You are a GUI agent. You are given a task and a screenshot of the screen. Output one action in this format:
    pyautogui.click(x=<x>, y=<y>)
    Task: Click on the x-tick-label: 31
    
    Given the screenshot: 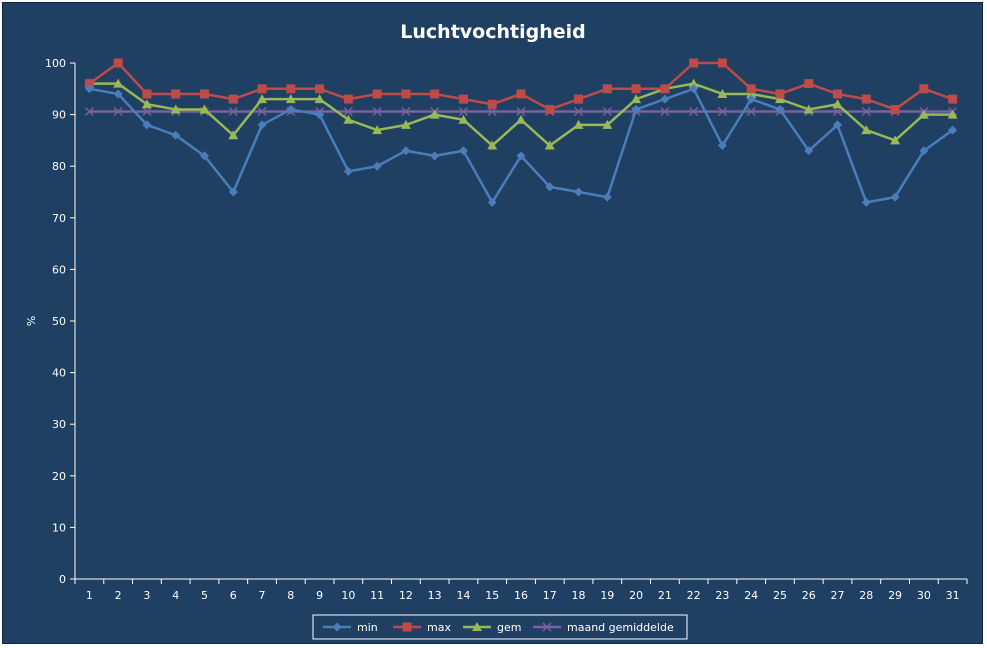 What is the action you would take?
    pyautogui.click(x=953, y=595)
    